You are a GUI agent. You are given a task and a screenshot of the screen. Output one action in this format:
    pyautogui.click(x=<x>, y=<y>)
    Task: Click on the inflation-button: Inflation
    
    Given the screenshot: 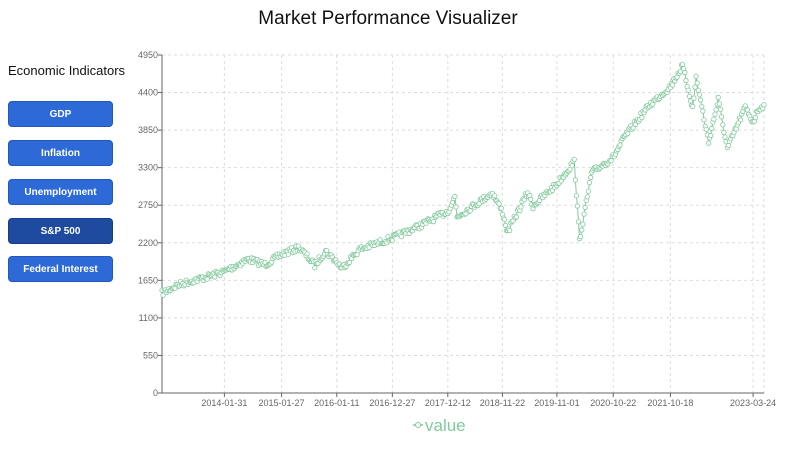 What is the action you would take?
    pyautogui.click(x=60, y=153)
    